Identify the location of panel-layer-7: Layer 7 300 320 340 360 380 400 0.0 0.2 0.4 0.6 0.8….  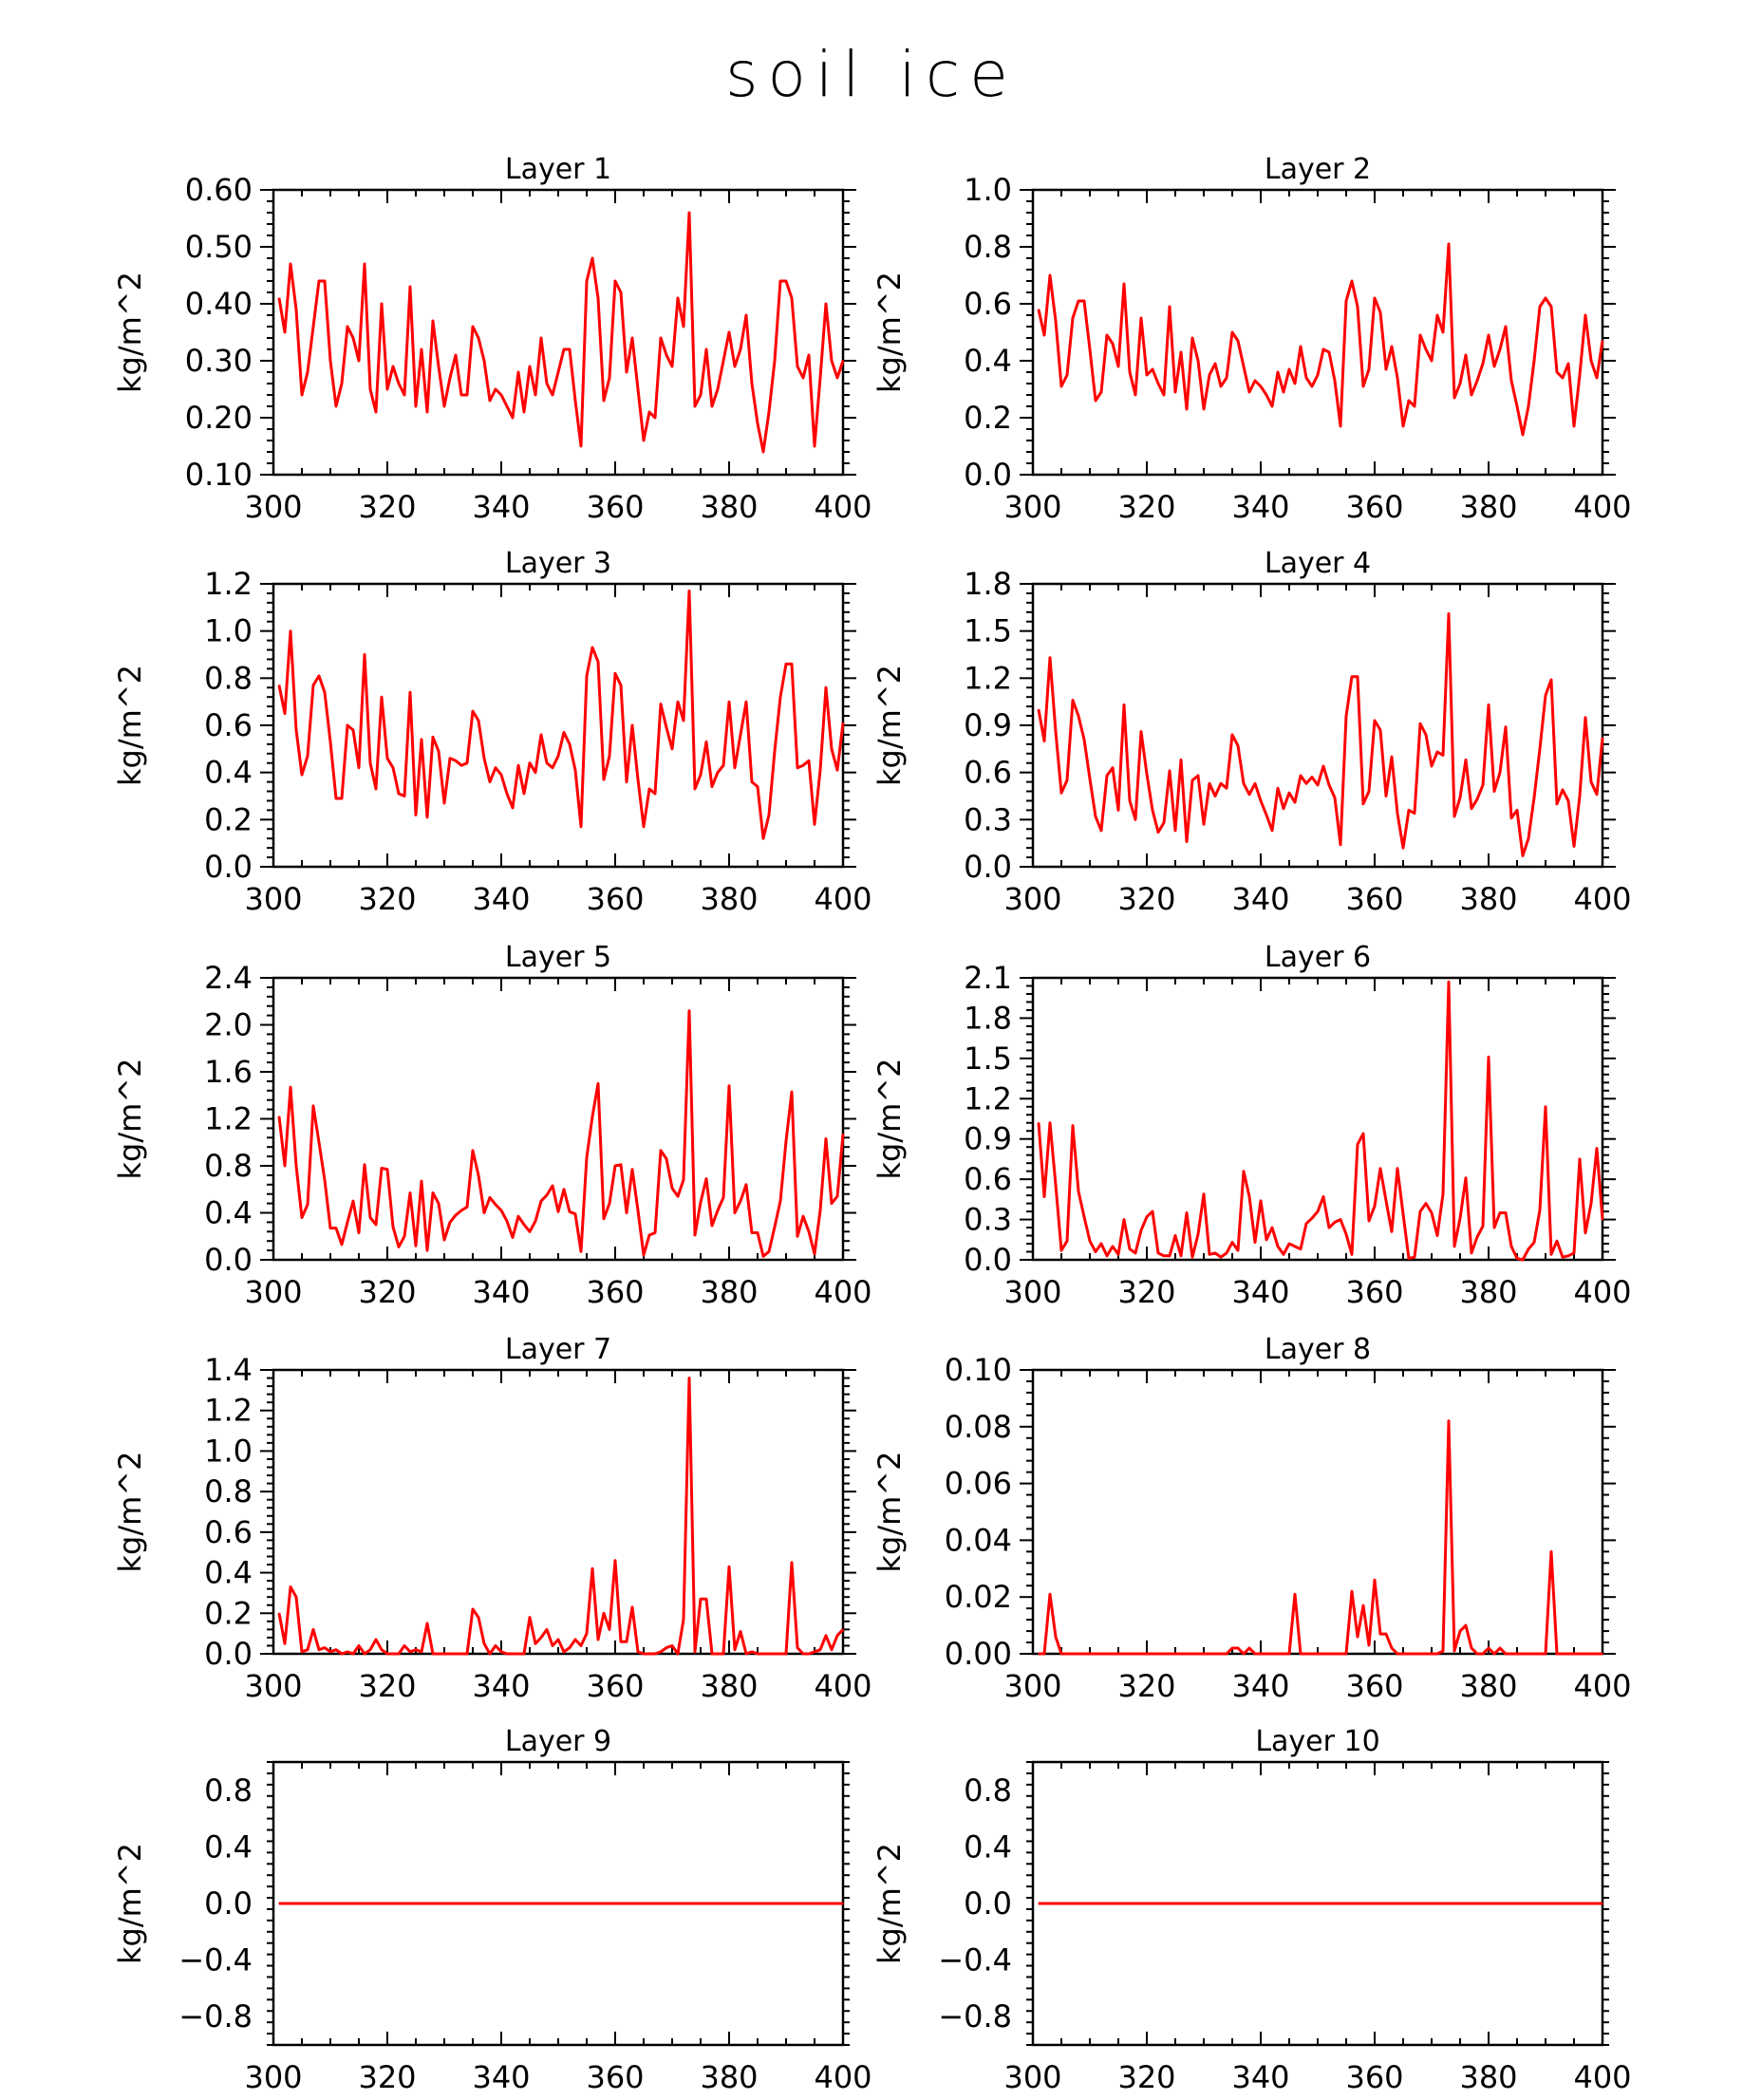
(492, 1518).